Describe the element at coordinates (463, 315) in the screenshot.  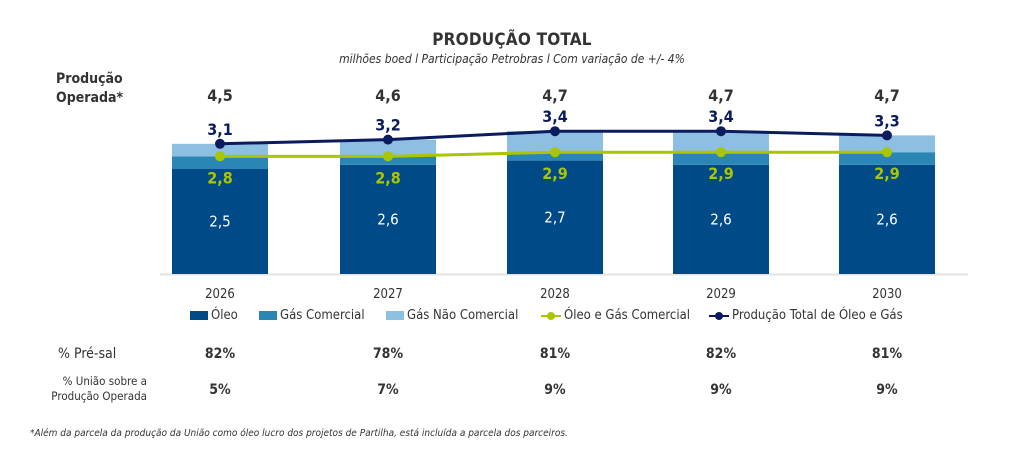
I see `legend-label: Gás Não Comercial` at that location.